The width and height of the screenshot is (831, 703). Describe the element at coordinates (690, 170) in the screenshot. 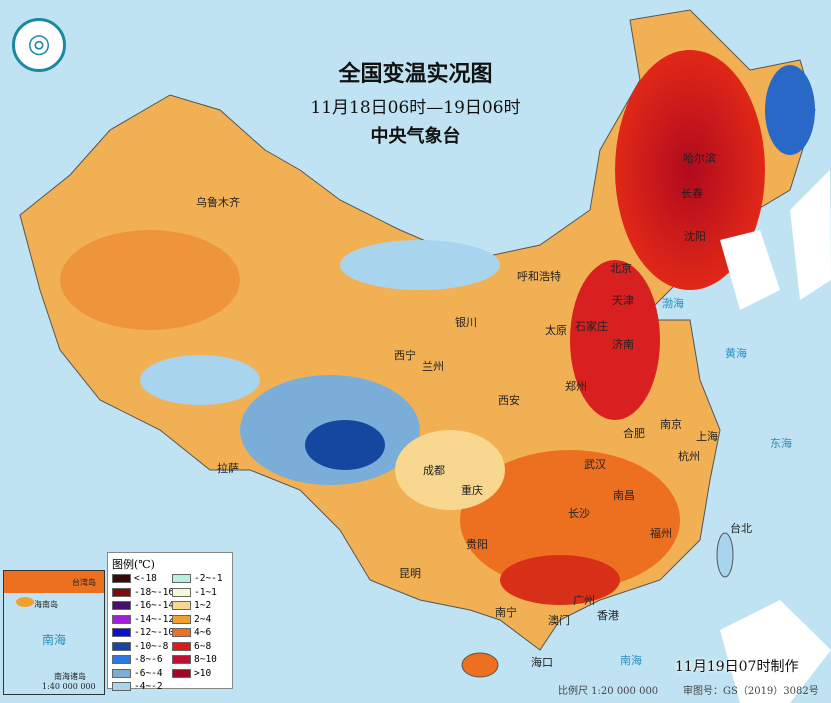

I see `northeast-warm-region` at that location.